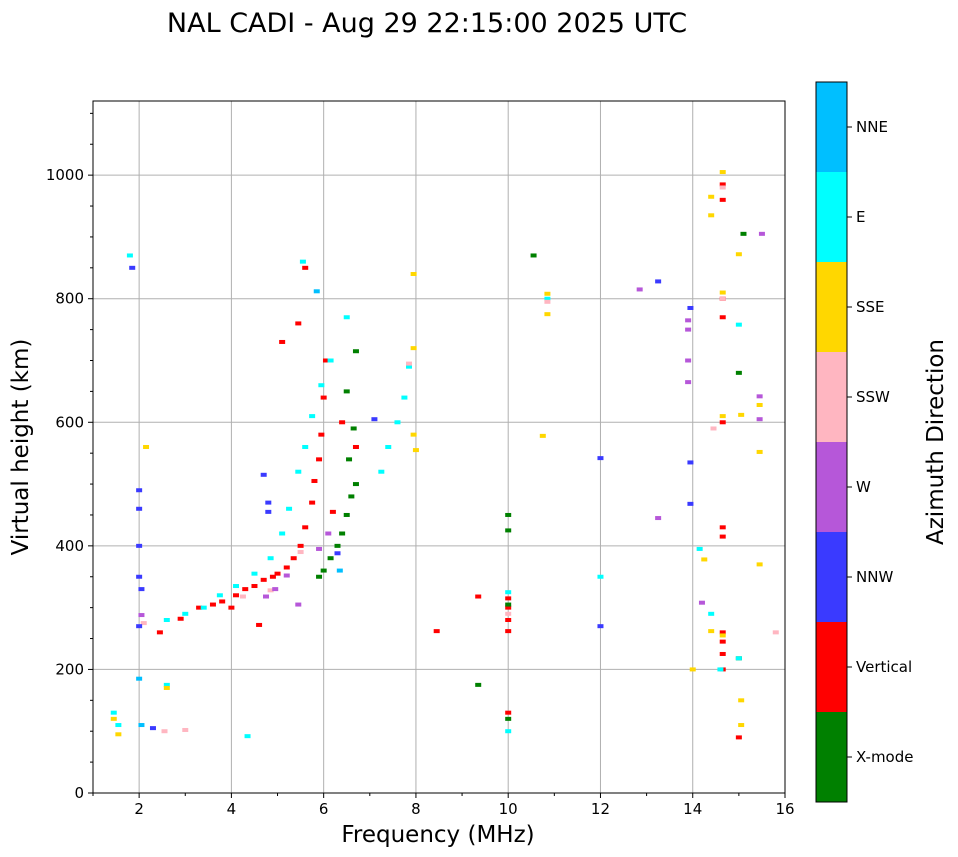  I want to click on x-tick-label: 8, so click(416, 809).